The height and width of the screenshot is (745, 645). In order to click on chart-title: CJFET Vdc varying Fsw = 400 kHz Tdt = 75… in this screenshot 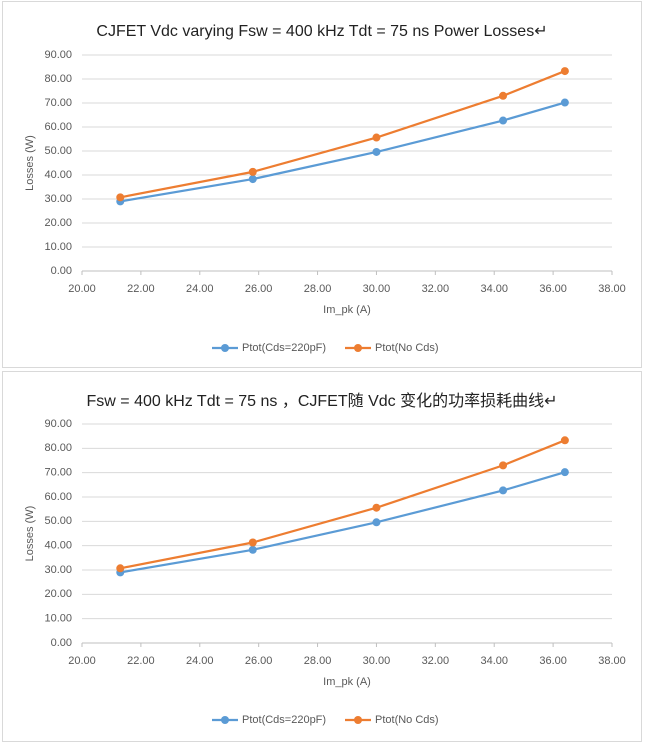, I will do `click(321, 31)`.